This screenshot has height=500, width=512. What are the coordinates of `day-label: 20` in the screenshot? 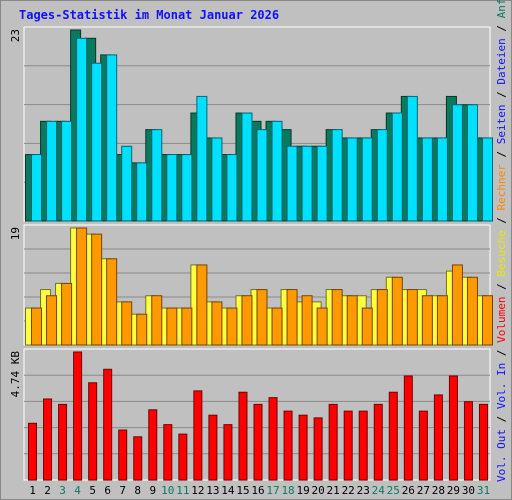 It's located at (318, 490).